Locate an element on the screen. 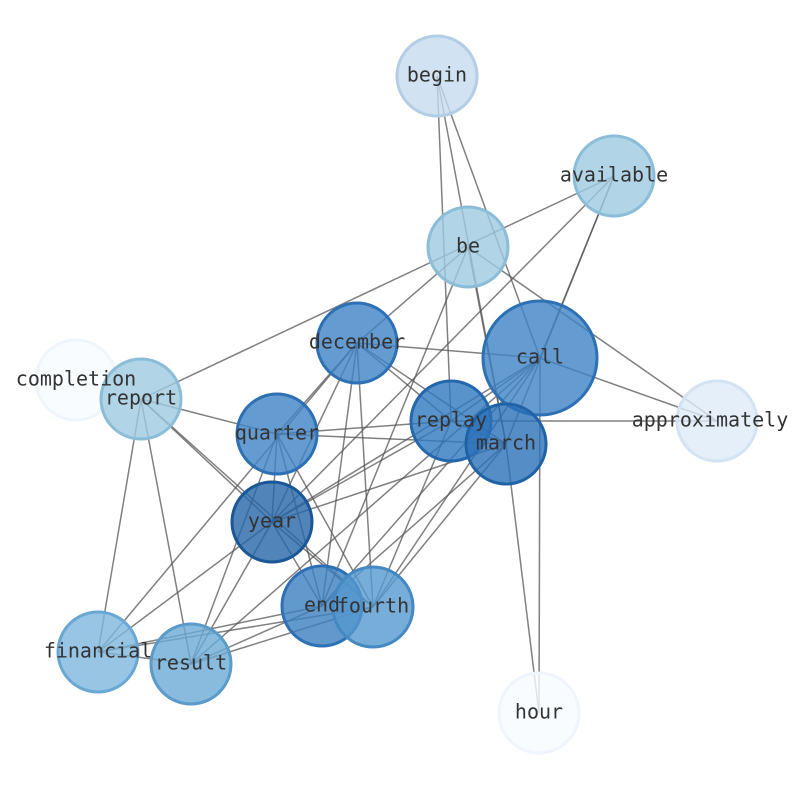  node-label: be is located at coordinates (468, 246).